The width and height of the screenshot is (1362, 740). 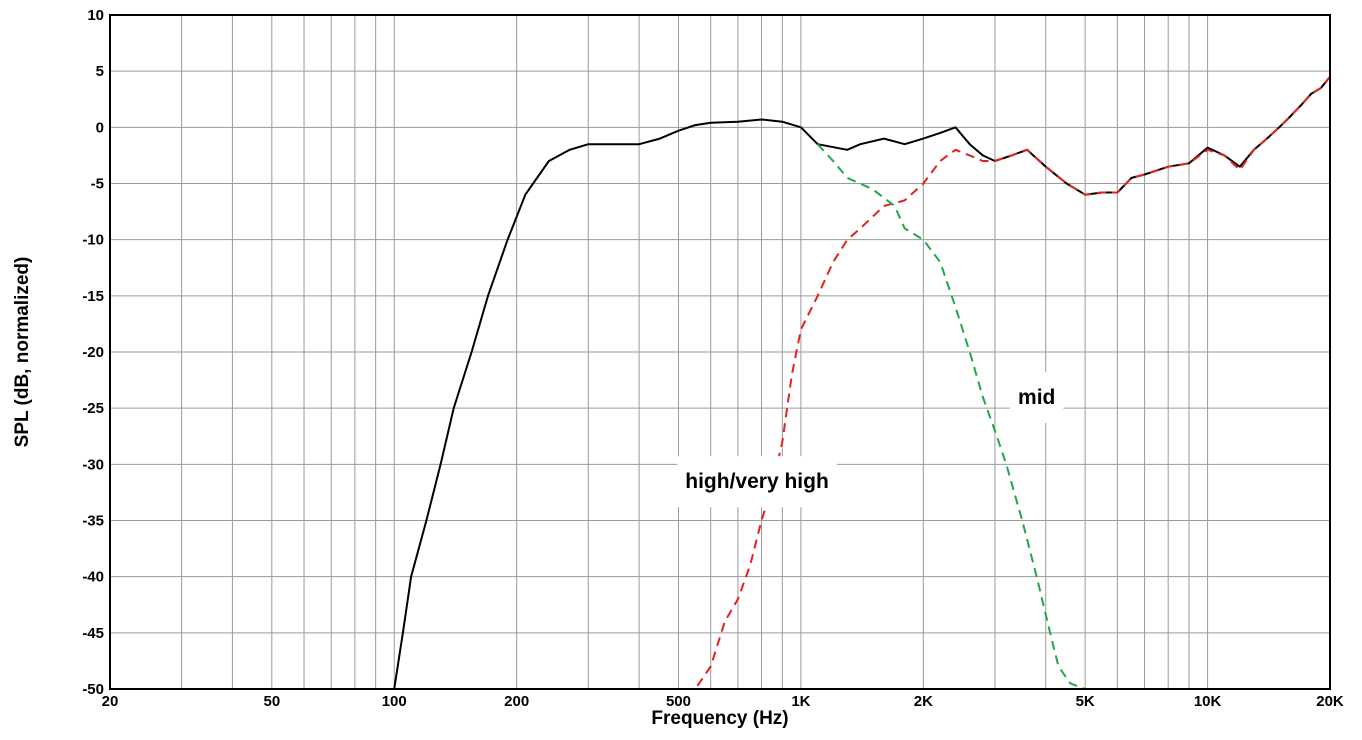 What do you see at coordinates (394, 701) in the screenshot?
I see `x-tick-label: 100` at bounding box center [394, 701].